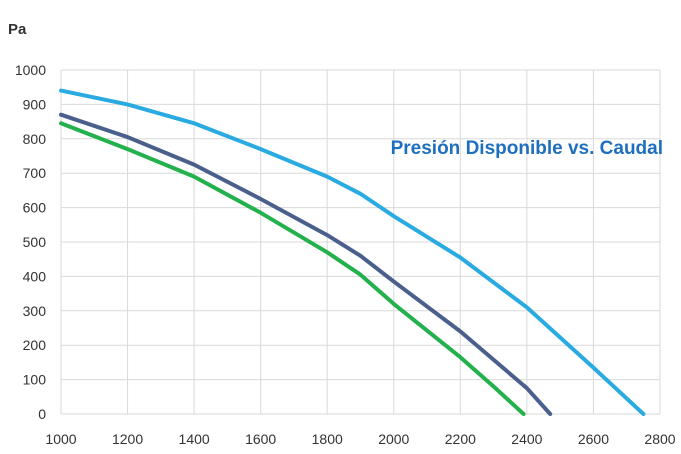  What do you see at coordinates (260, 439) in the screenshot?
I see `x-tick-label: 1600` at bounding box center [260, 439].